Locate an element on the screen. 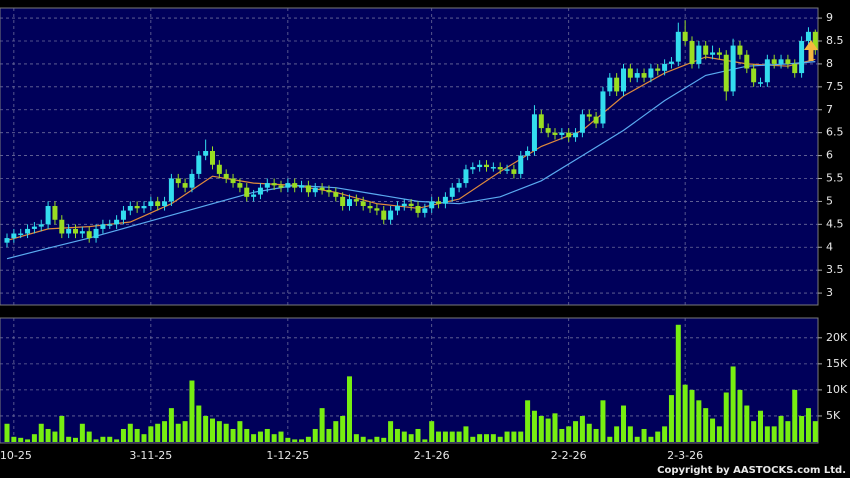 Image resolution: width=850 pixels, height=478 pixels. y-tick-label: 5K is located at coordinates (833, 415).